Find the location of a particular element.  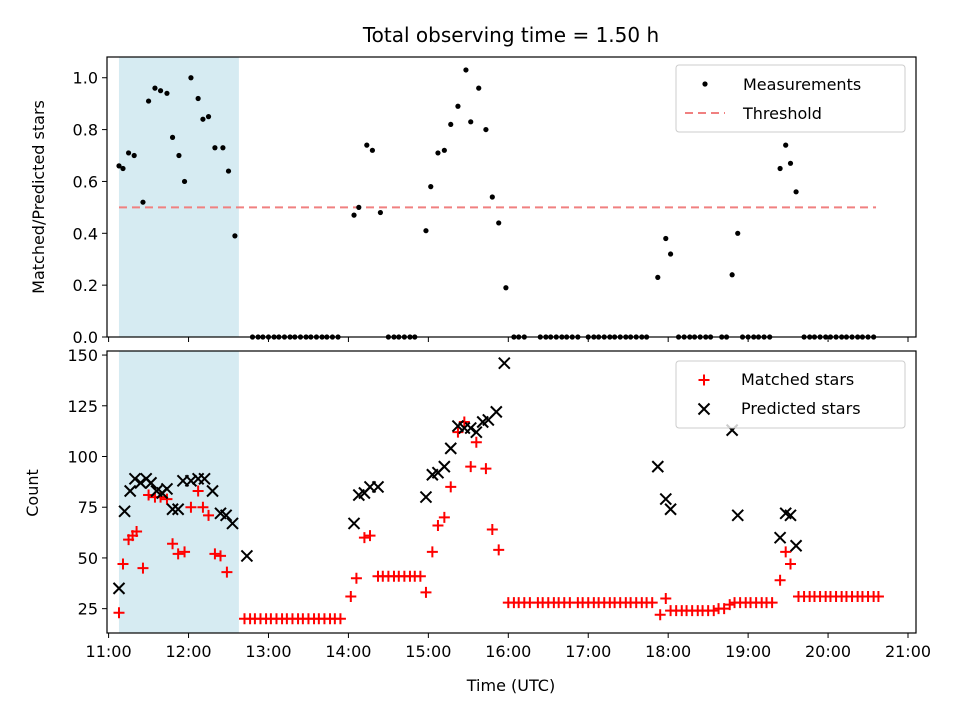

x-tick-label: 21:00 is located at coordinates (908, 651).